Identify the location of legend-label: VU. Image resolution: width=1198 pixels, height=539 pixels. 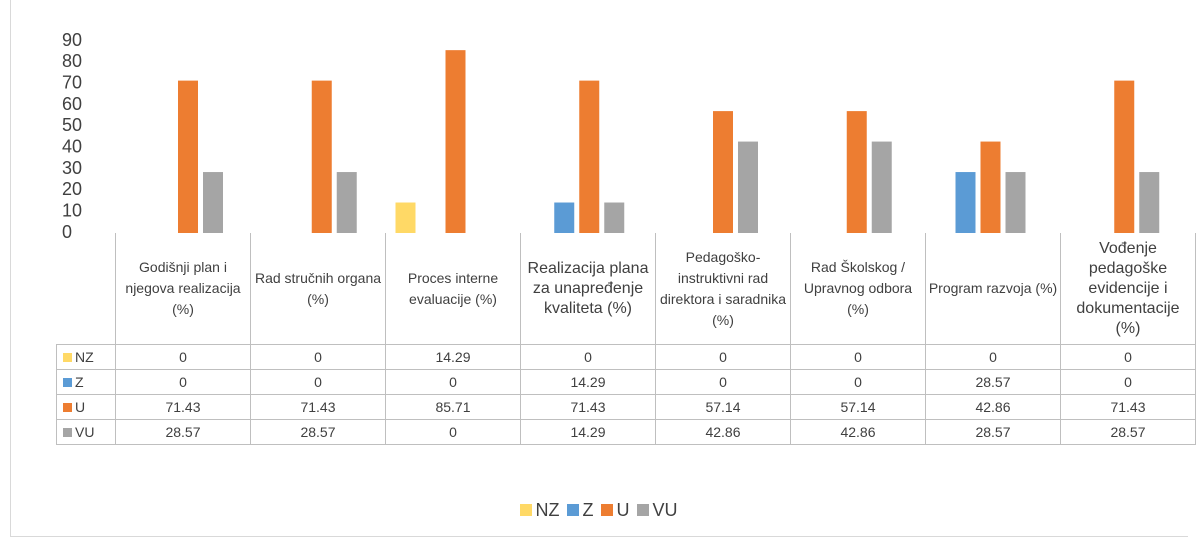
(665, 510).